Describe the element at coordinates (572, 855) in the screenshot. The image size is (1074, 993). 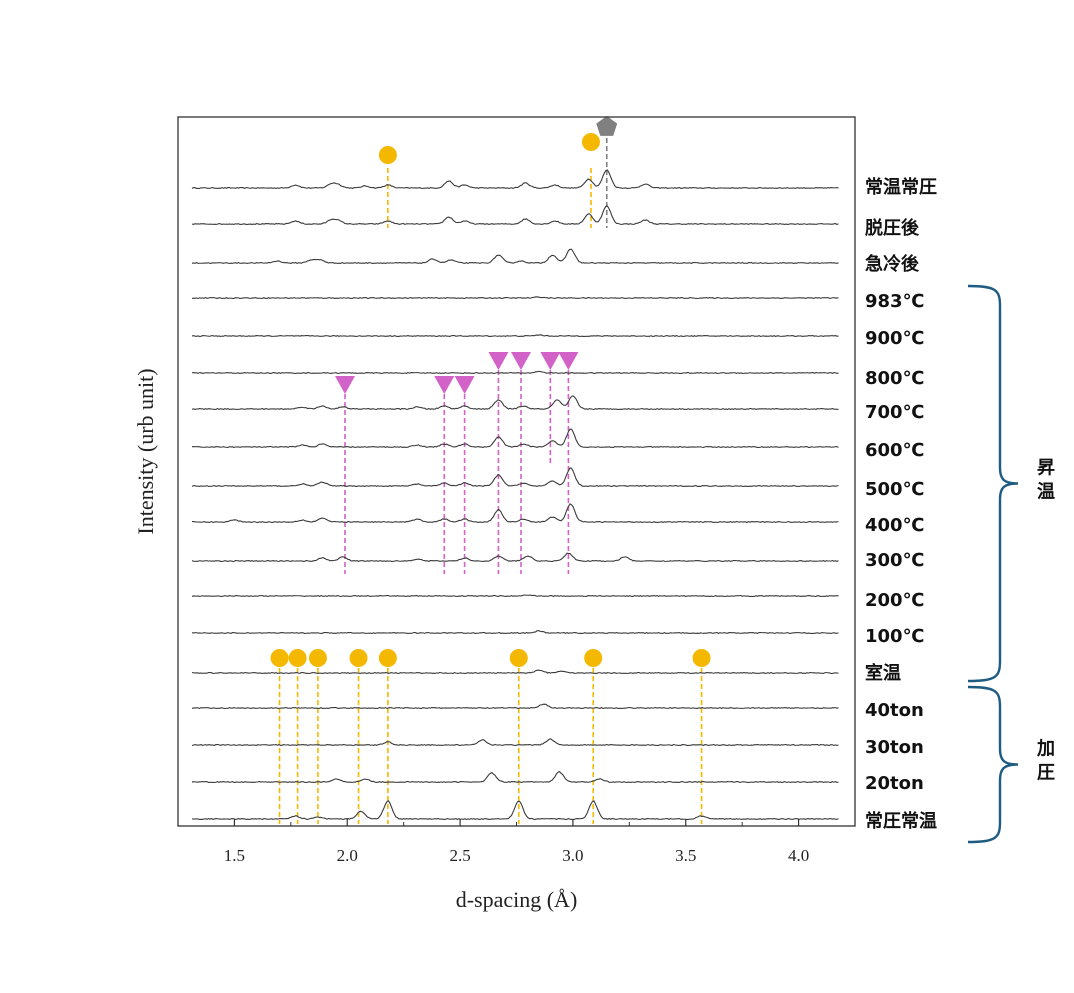
I see `x-tick-label: 3.0` at that location.